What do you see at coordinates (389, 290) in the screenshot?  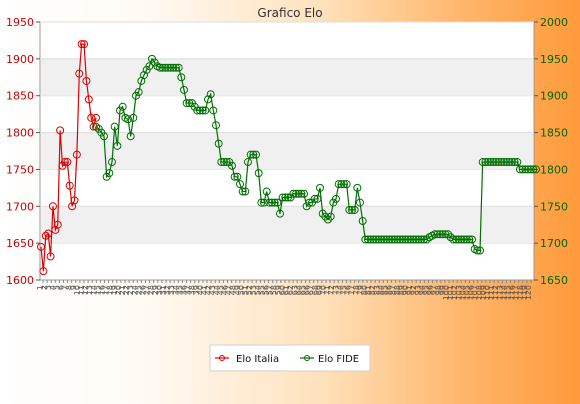 I see `x-tick-label: 86` at bounding box center [389, 290].